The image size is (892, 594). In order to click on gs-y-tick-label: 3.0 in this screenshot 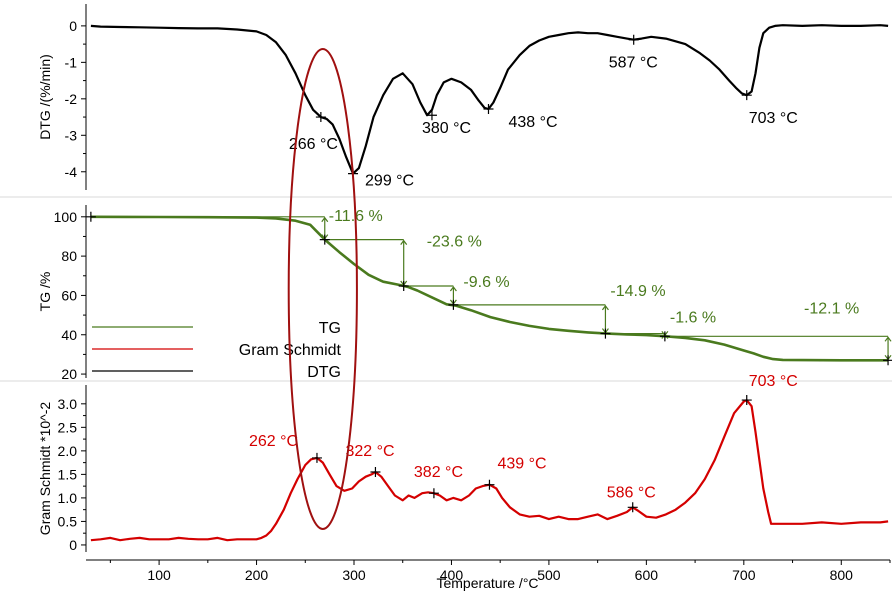, I will do `click(68, 404)`.